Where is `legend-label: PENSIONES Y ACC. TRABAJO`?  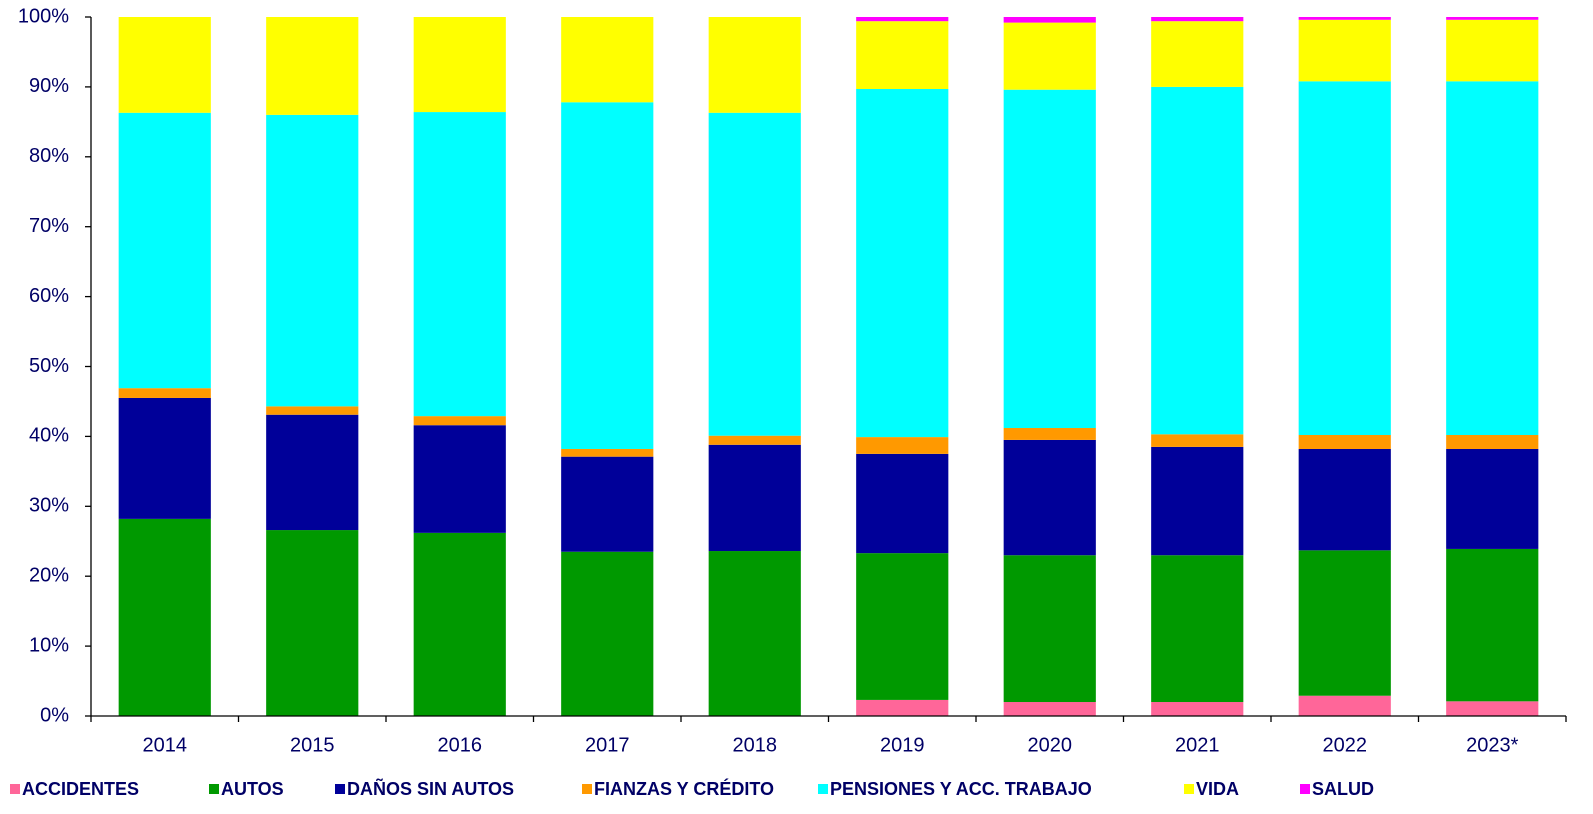 legend-label: PENSIONES Y ACC. TRABAJO is located at coordinates (961, 789).